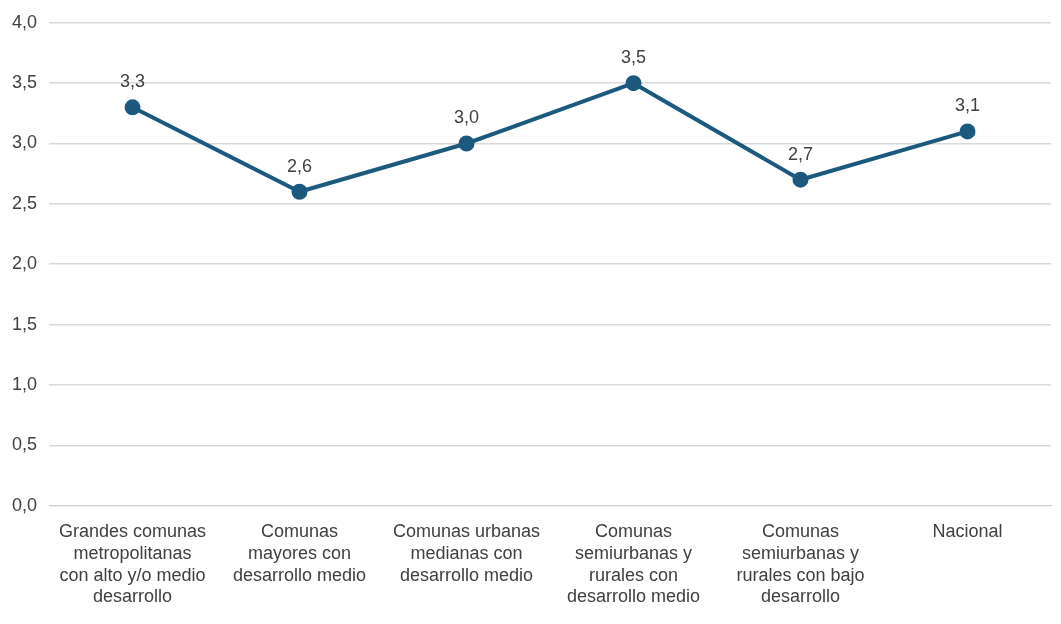  I want to click on data-label: 3,0, so click(467, 117).